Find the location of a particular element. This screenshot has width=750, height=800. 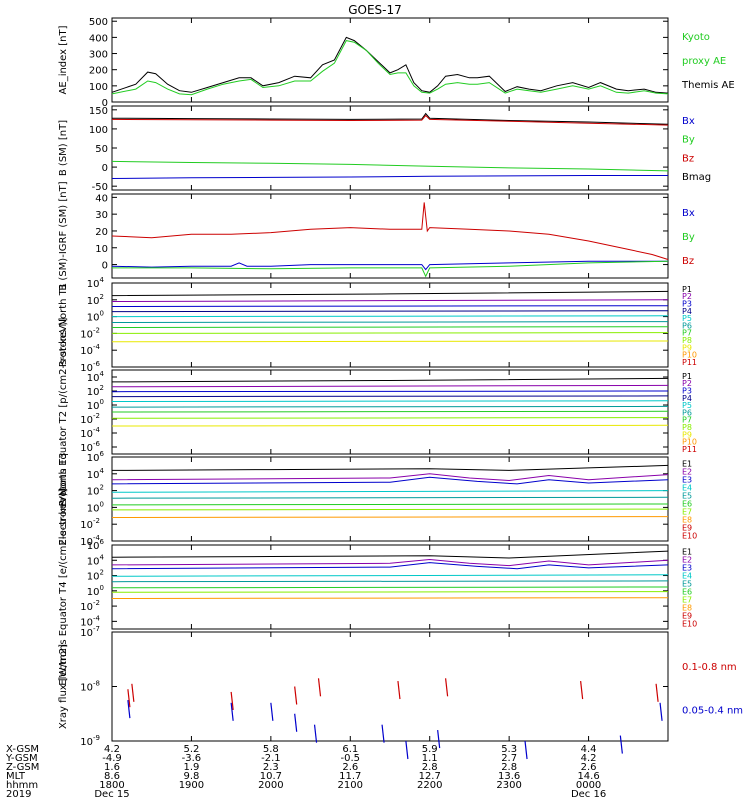

legend-entry: P2 is located at coordinates (687, 383).